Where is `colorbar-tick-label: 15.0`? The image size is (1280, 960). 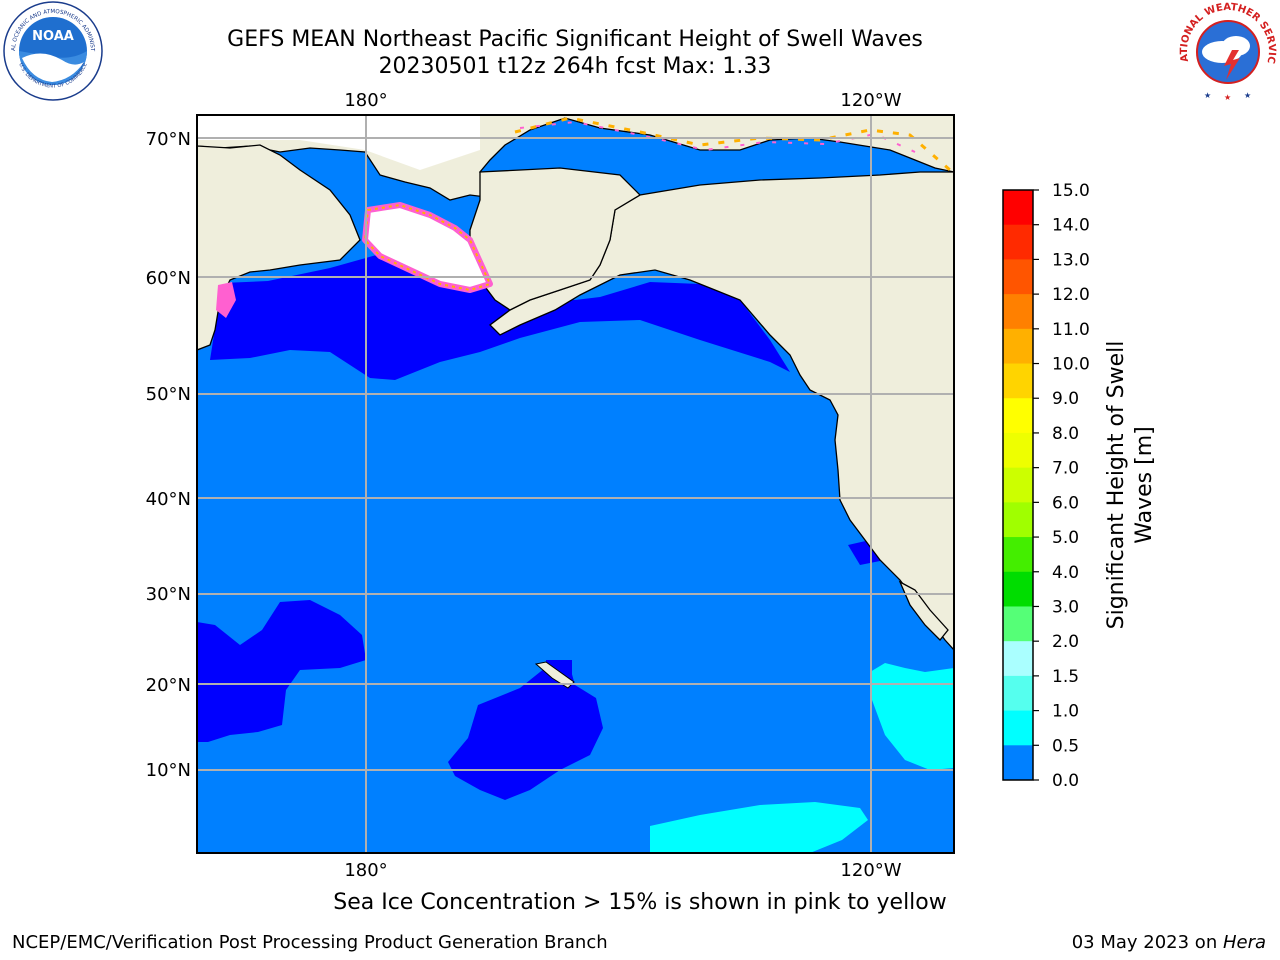 colorbar-tick-label: 15.0 is located at coordinates (1071, 191).